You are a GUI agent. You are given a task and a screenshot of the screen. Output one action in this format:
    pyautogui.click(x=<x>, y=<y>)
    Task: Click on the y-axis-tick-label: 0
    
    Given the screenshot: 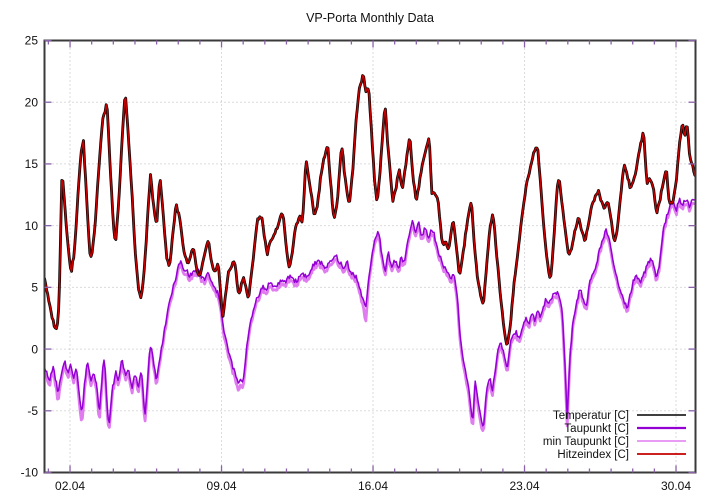 What is the action you would take?
    pyautogui.click(x=34, y=349)
    